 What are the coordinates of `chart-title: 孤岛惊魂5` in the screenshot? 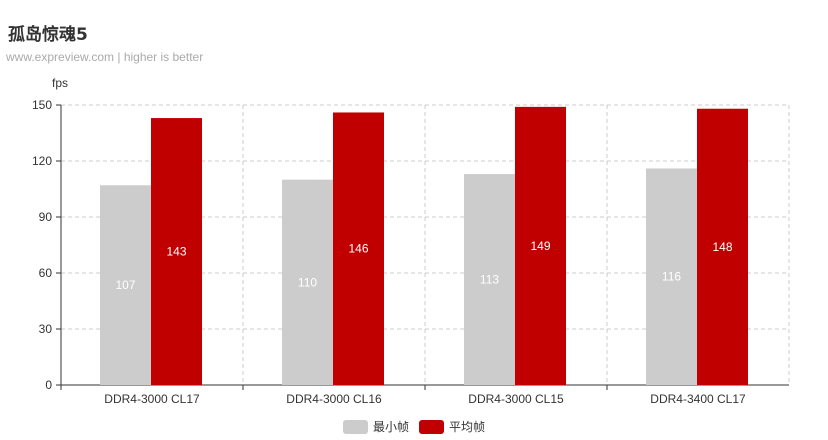 It's located at (48, 35).